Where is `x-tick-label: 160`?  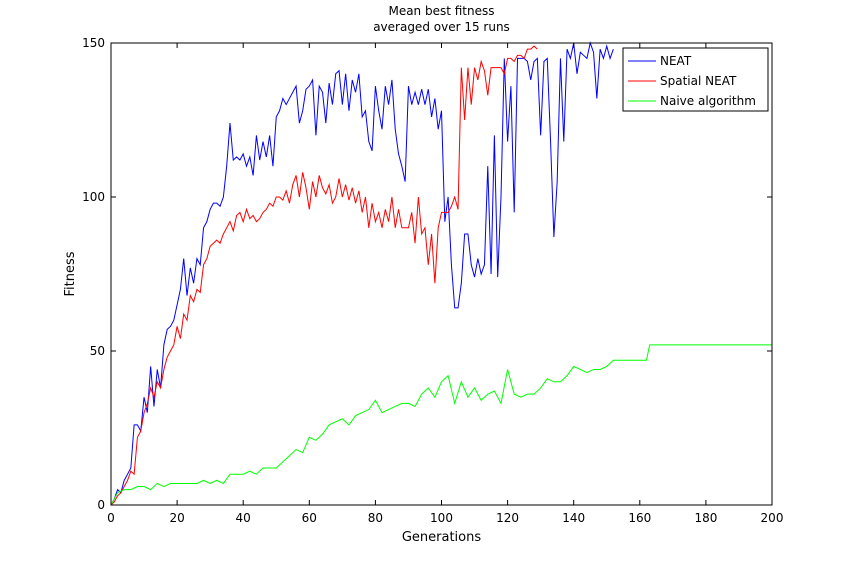 x-tick-label: 160 is located at coordinates (639, 518).